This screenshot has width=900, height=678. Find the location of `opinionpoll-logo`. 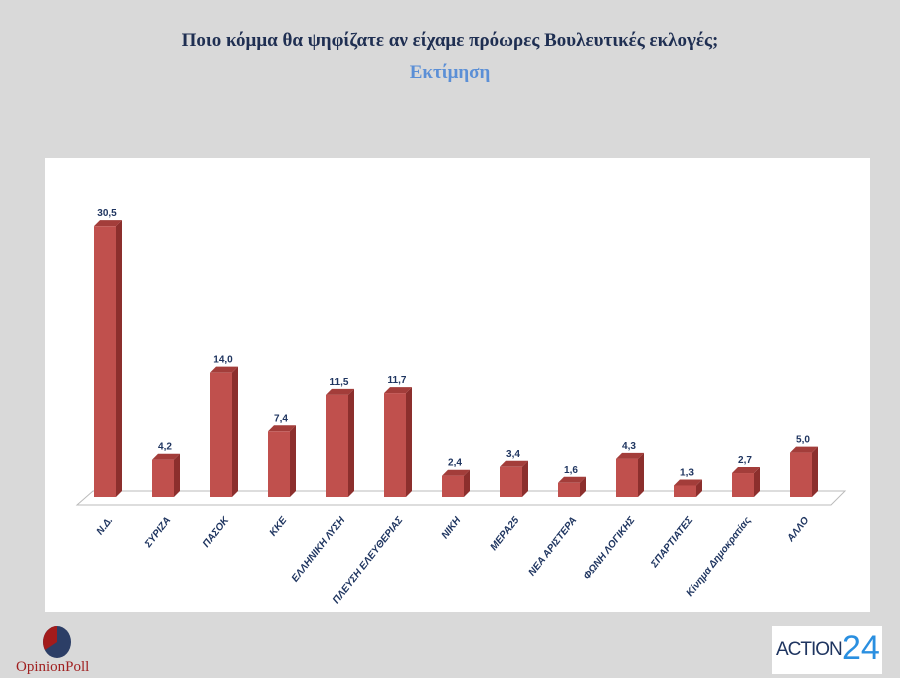

opinionpoll-logo is located at coordinates (59, 651).